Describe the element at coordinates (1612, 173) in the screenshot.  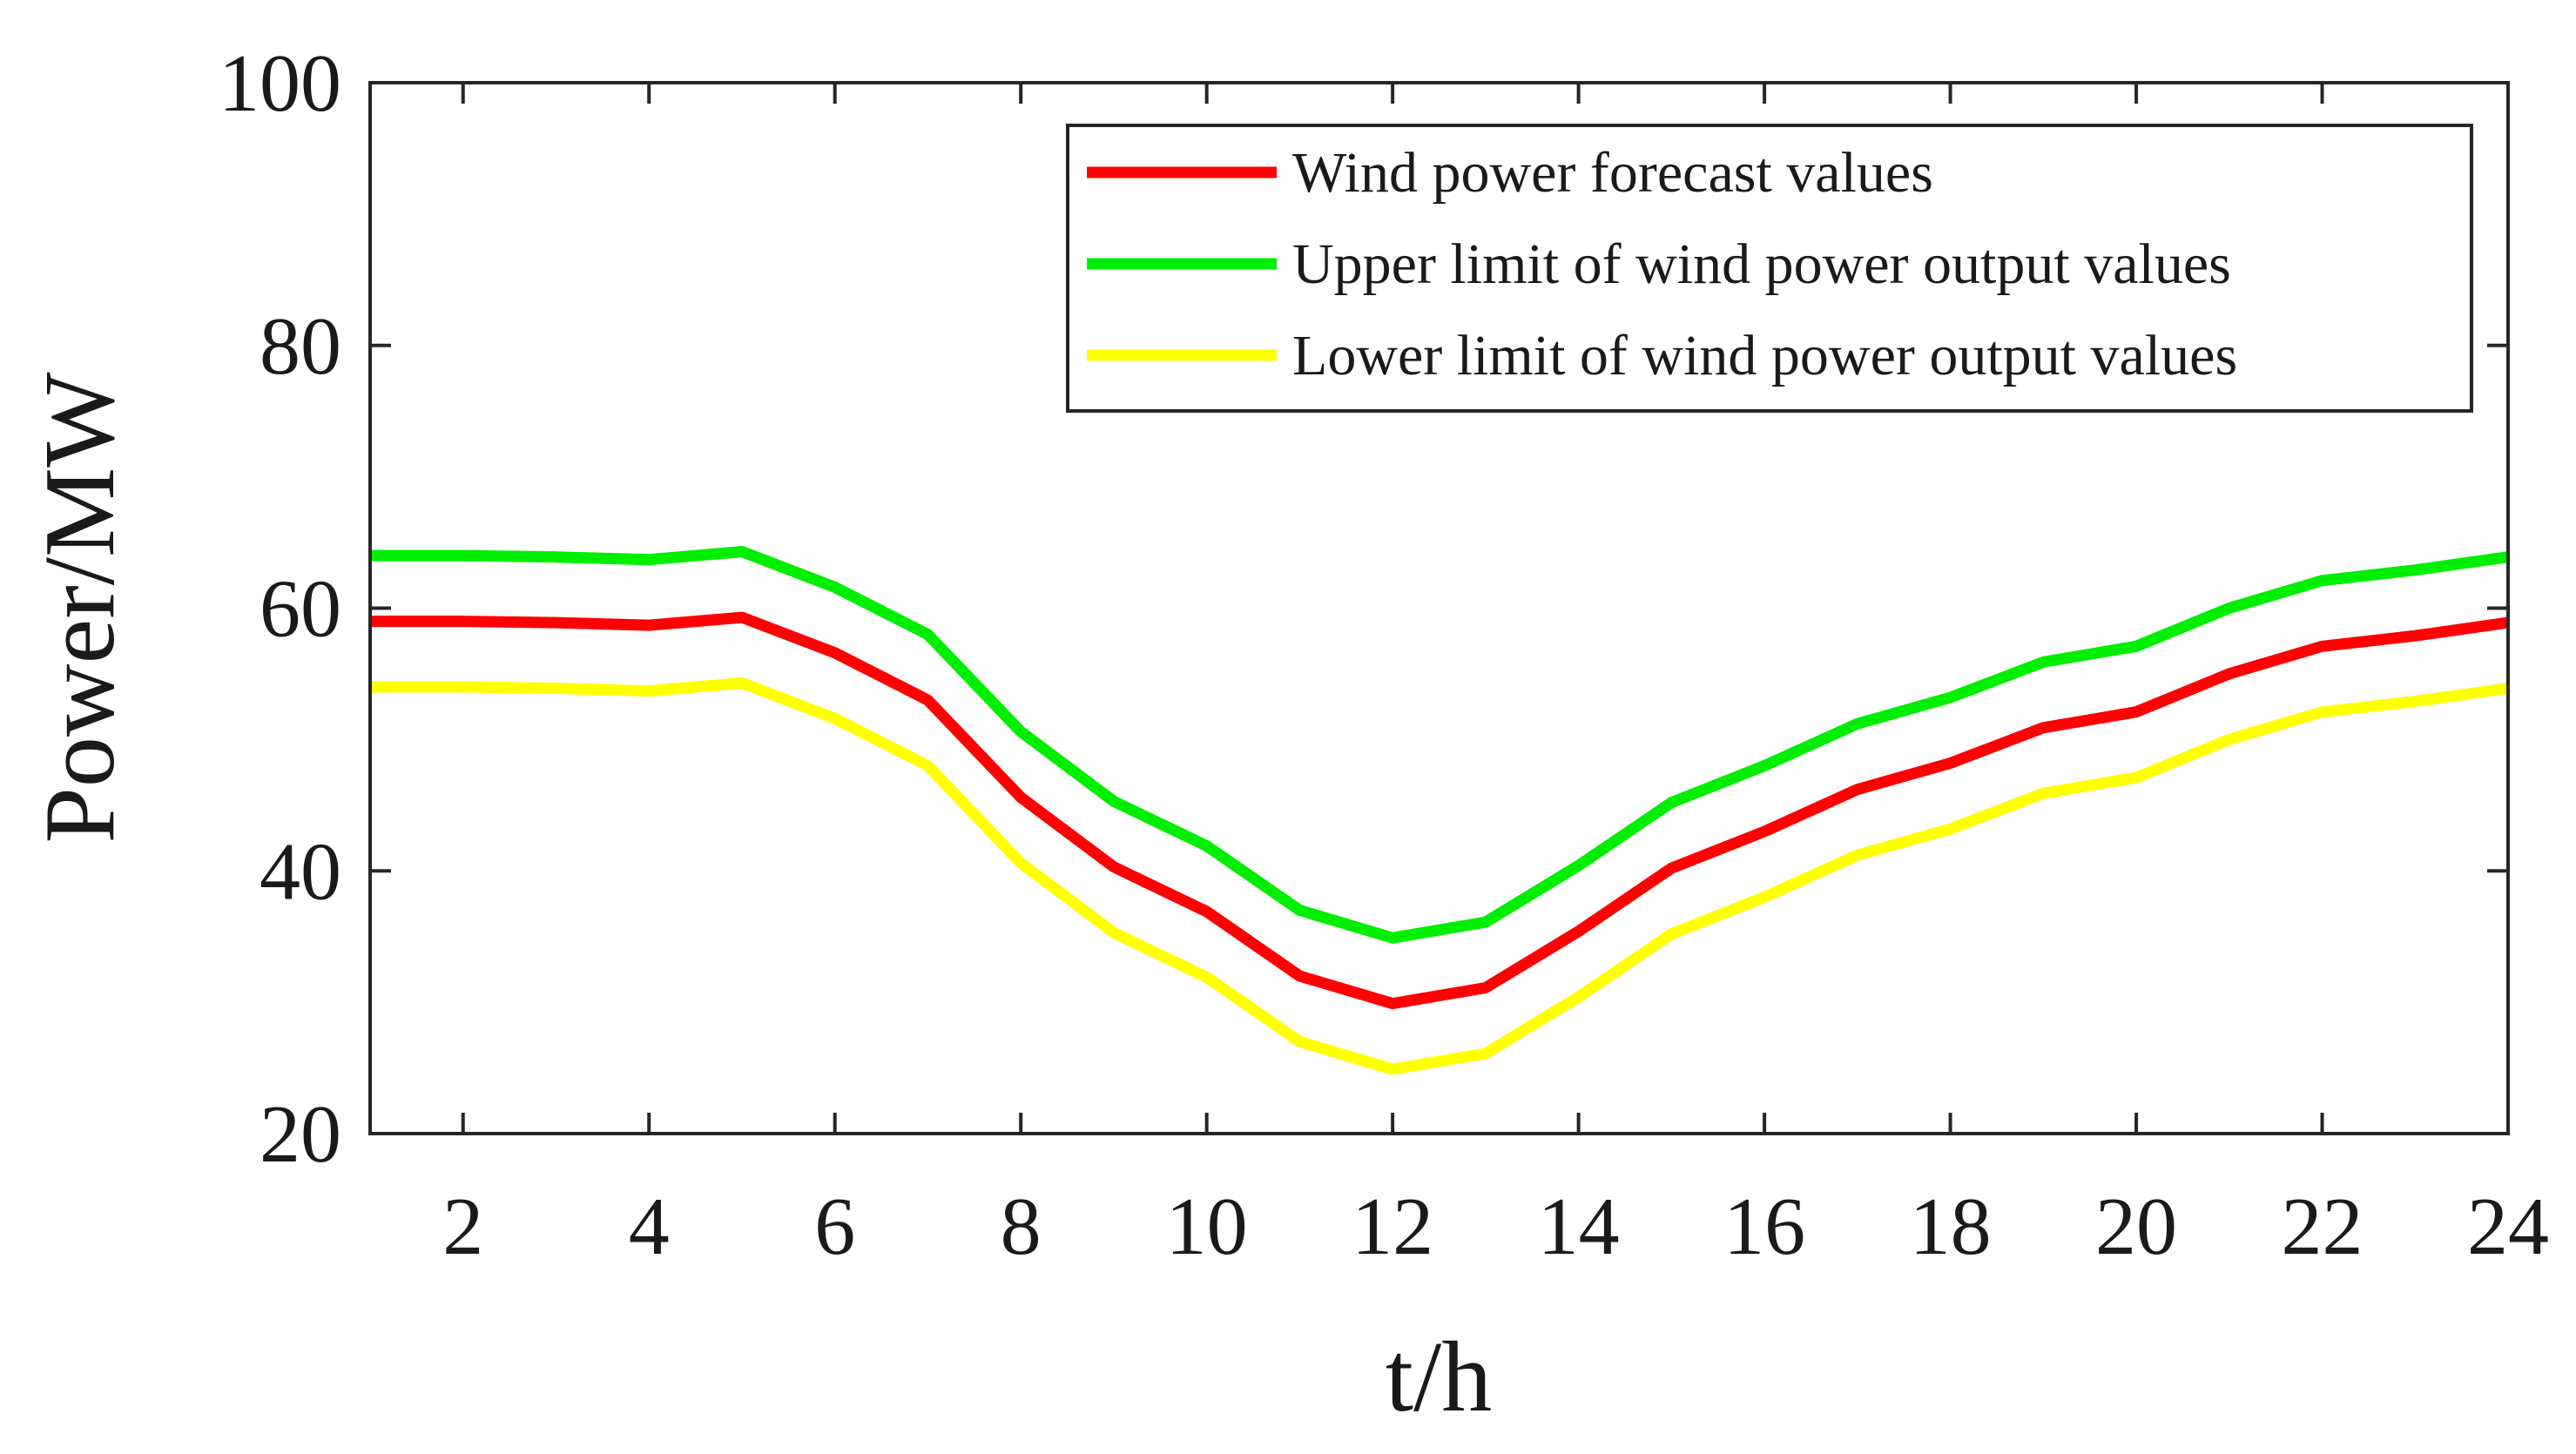
I see `legend-label-0: Wind power forecast values` at that location.